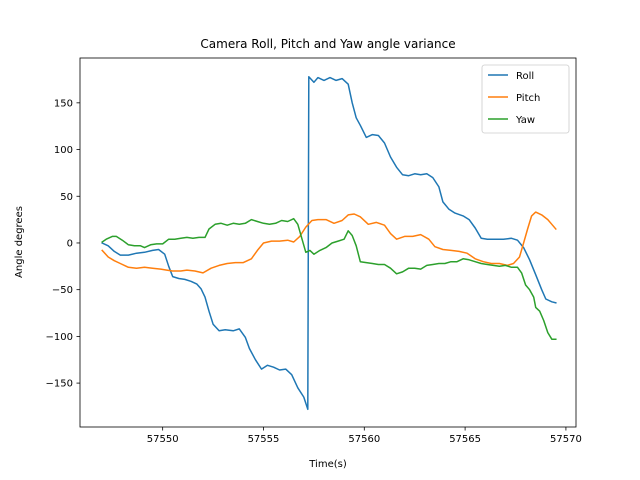 This screenshot has height=480, width=640. I want to click on y-tick-label: −150, so click(59, 384).